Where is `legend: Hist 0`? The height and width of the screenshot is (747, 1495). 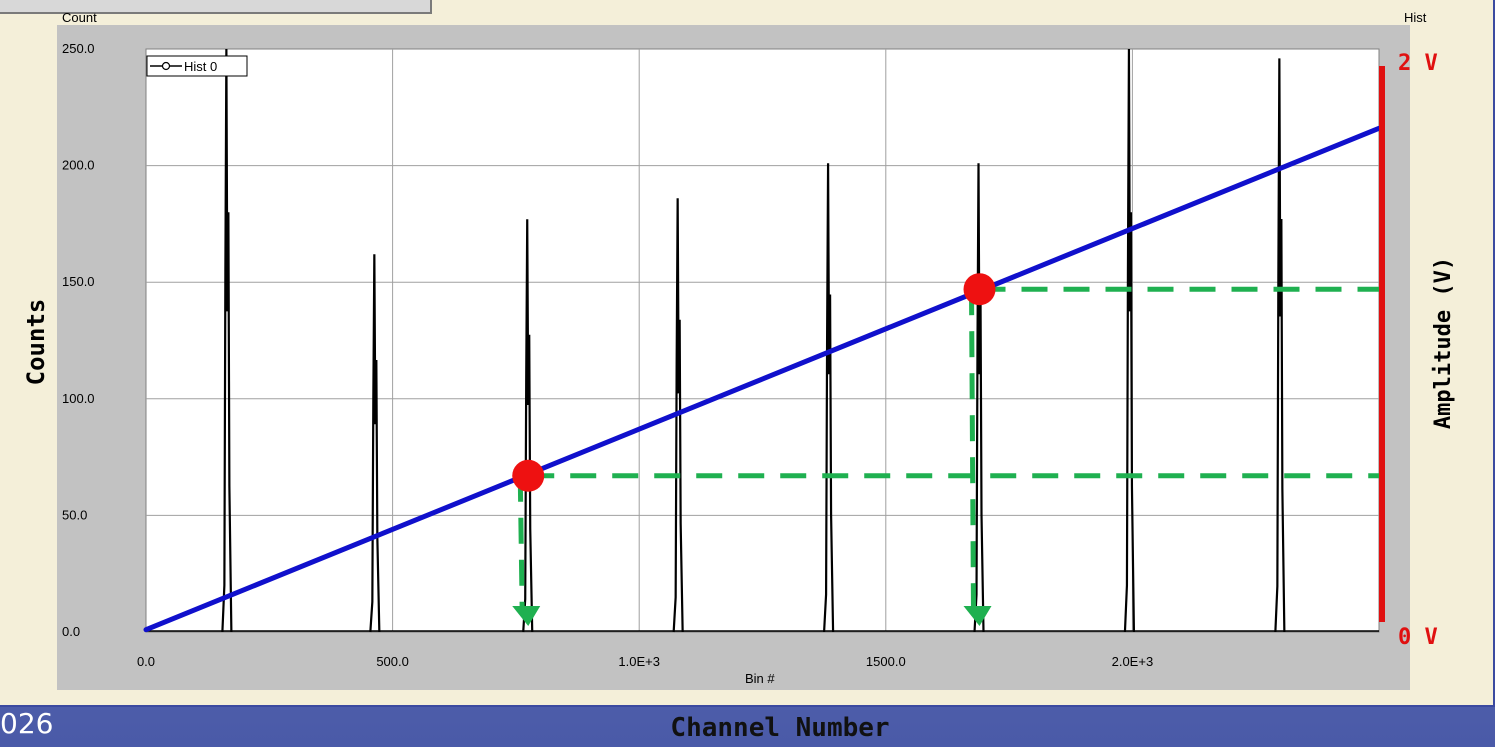 legend: Hist 0 is located at coordinates (197, 66).